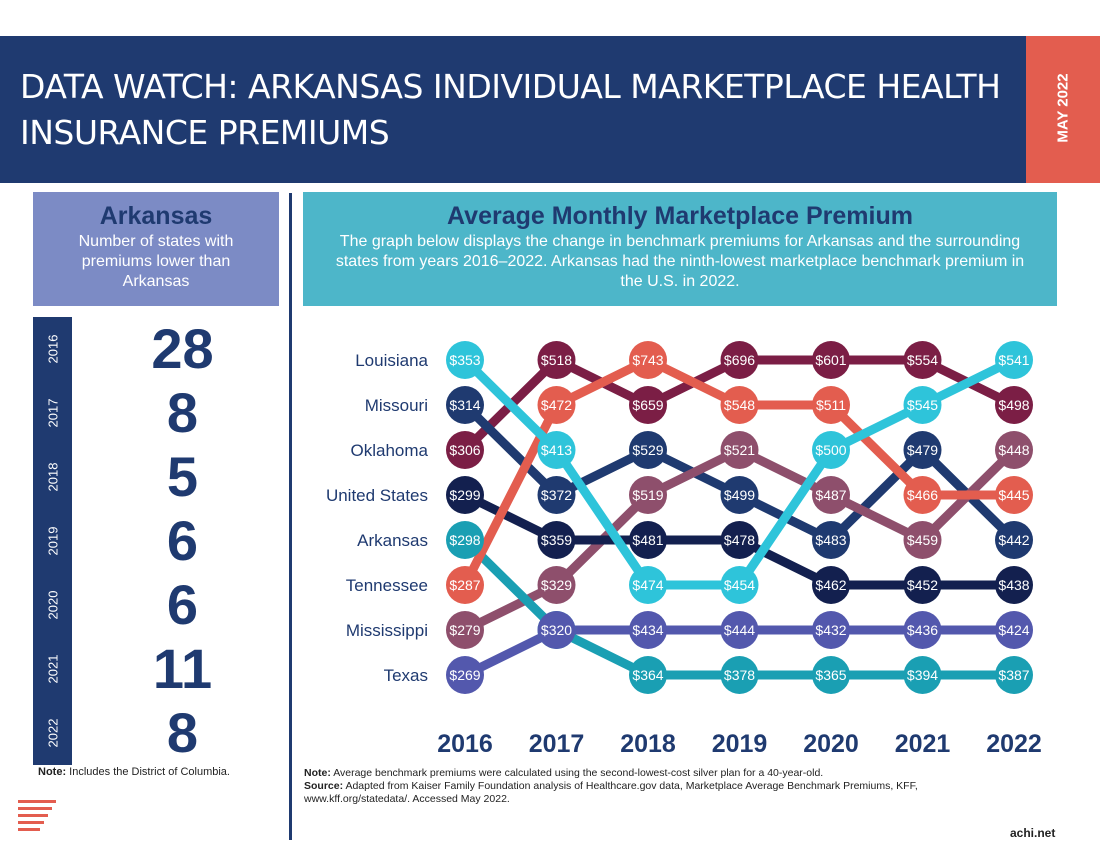 The image size is (1100, 850). I want to click on left-note-label: Note:, so click(52, 772).